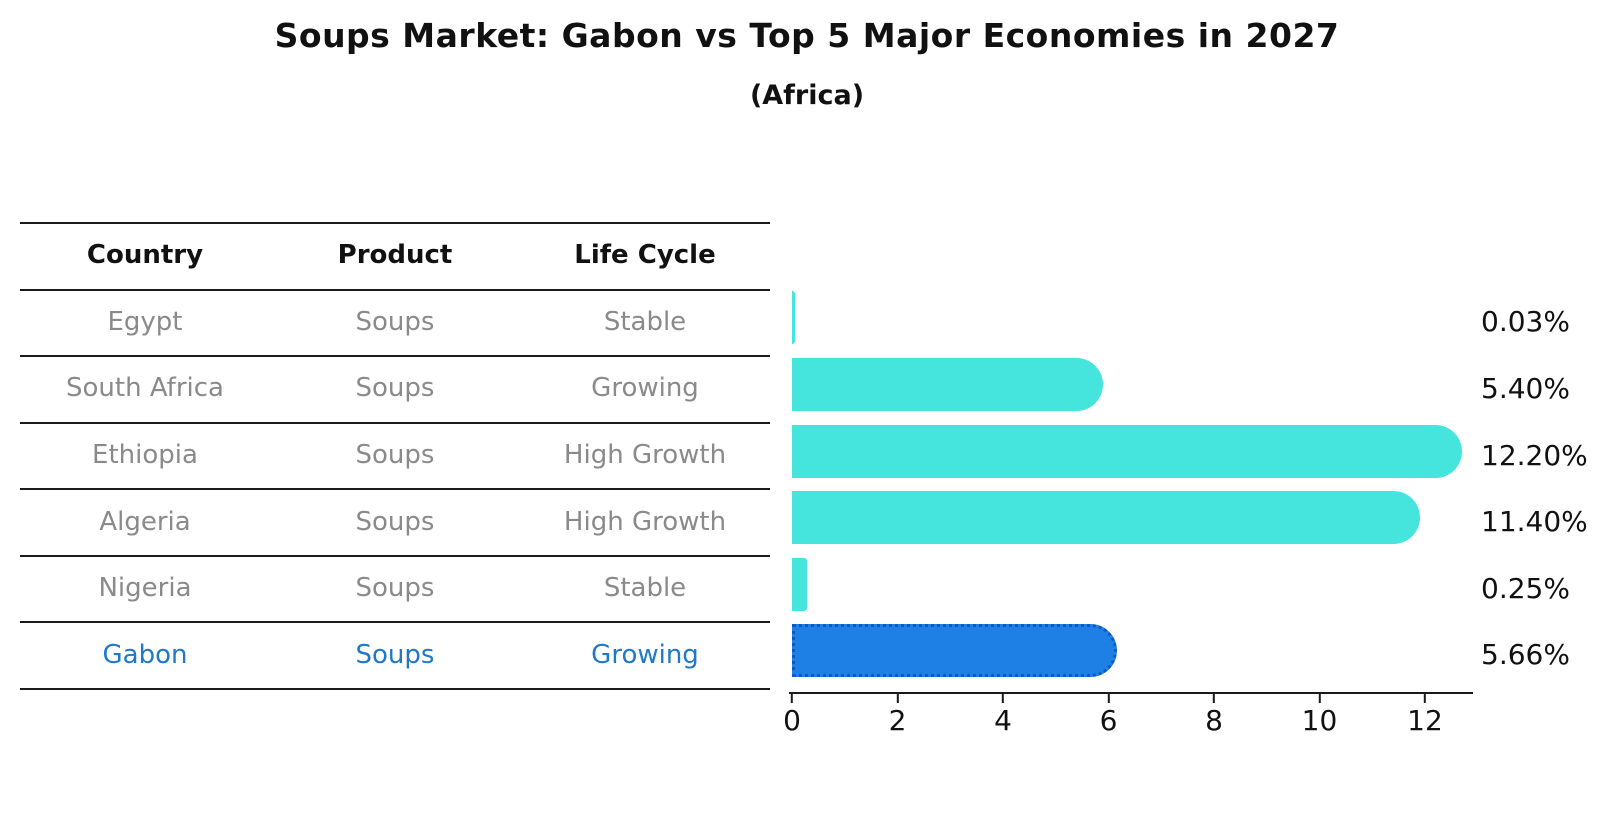  Describe the element at coordinates (145, 255) in the screenshot. I see `column-header-country: Country` at that location.